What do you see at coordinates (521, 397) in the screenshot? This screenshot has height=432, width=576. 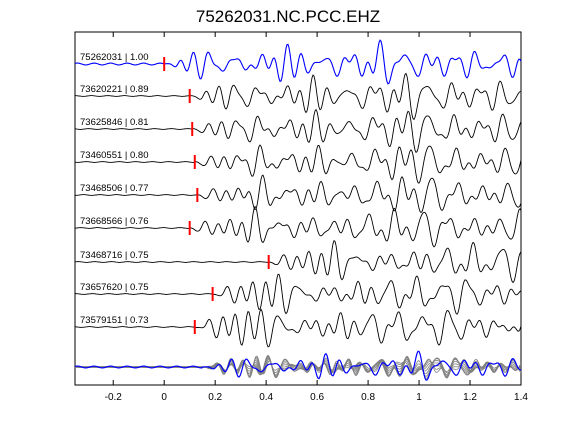 I see `x-tick-label: 1.4` at bounding box center [521, 397].